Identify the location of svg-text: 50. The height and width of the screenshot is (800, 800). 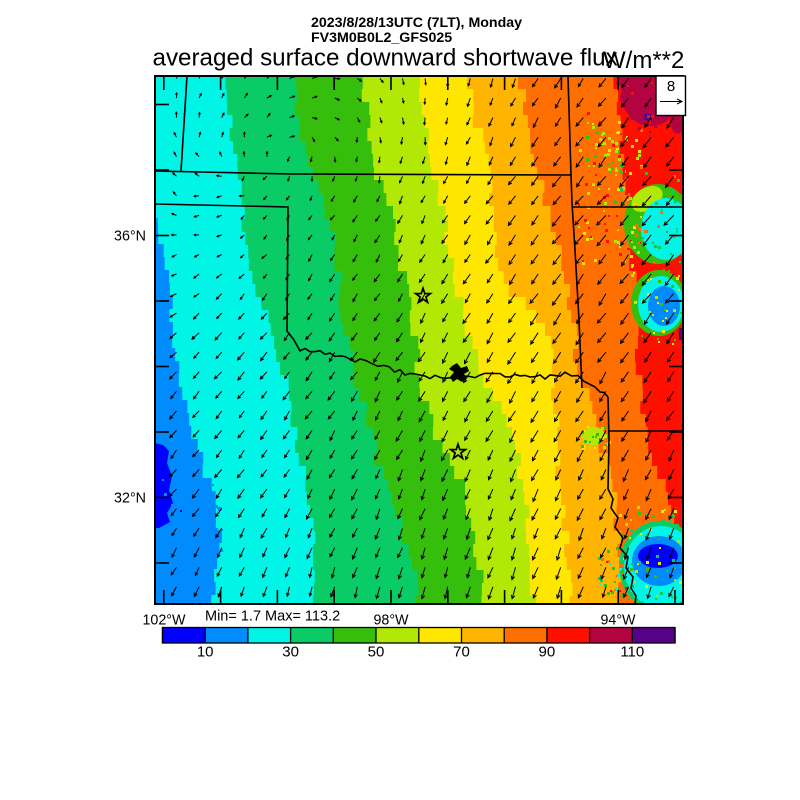
(376, 652).